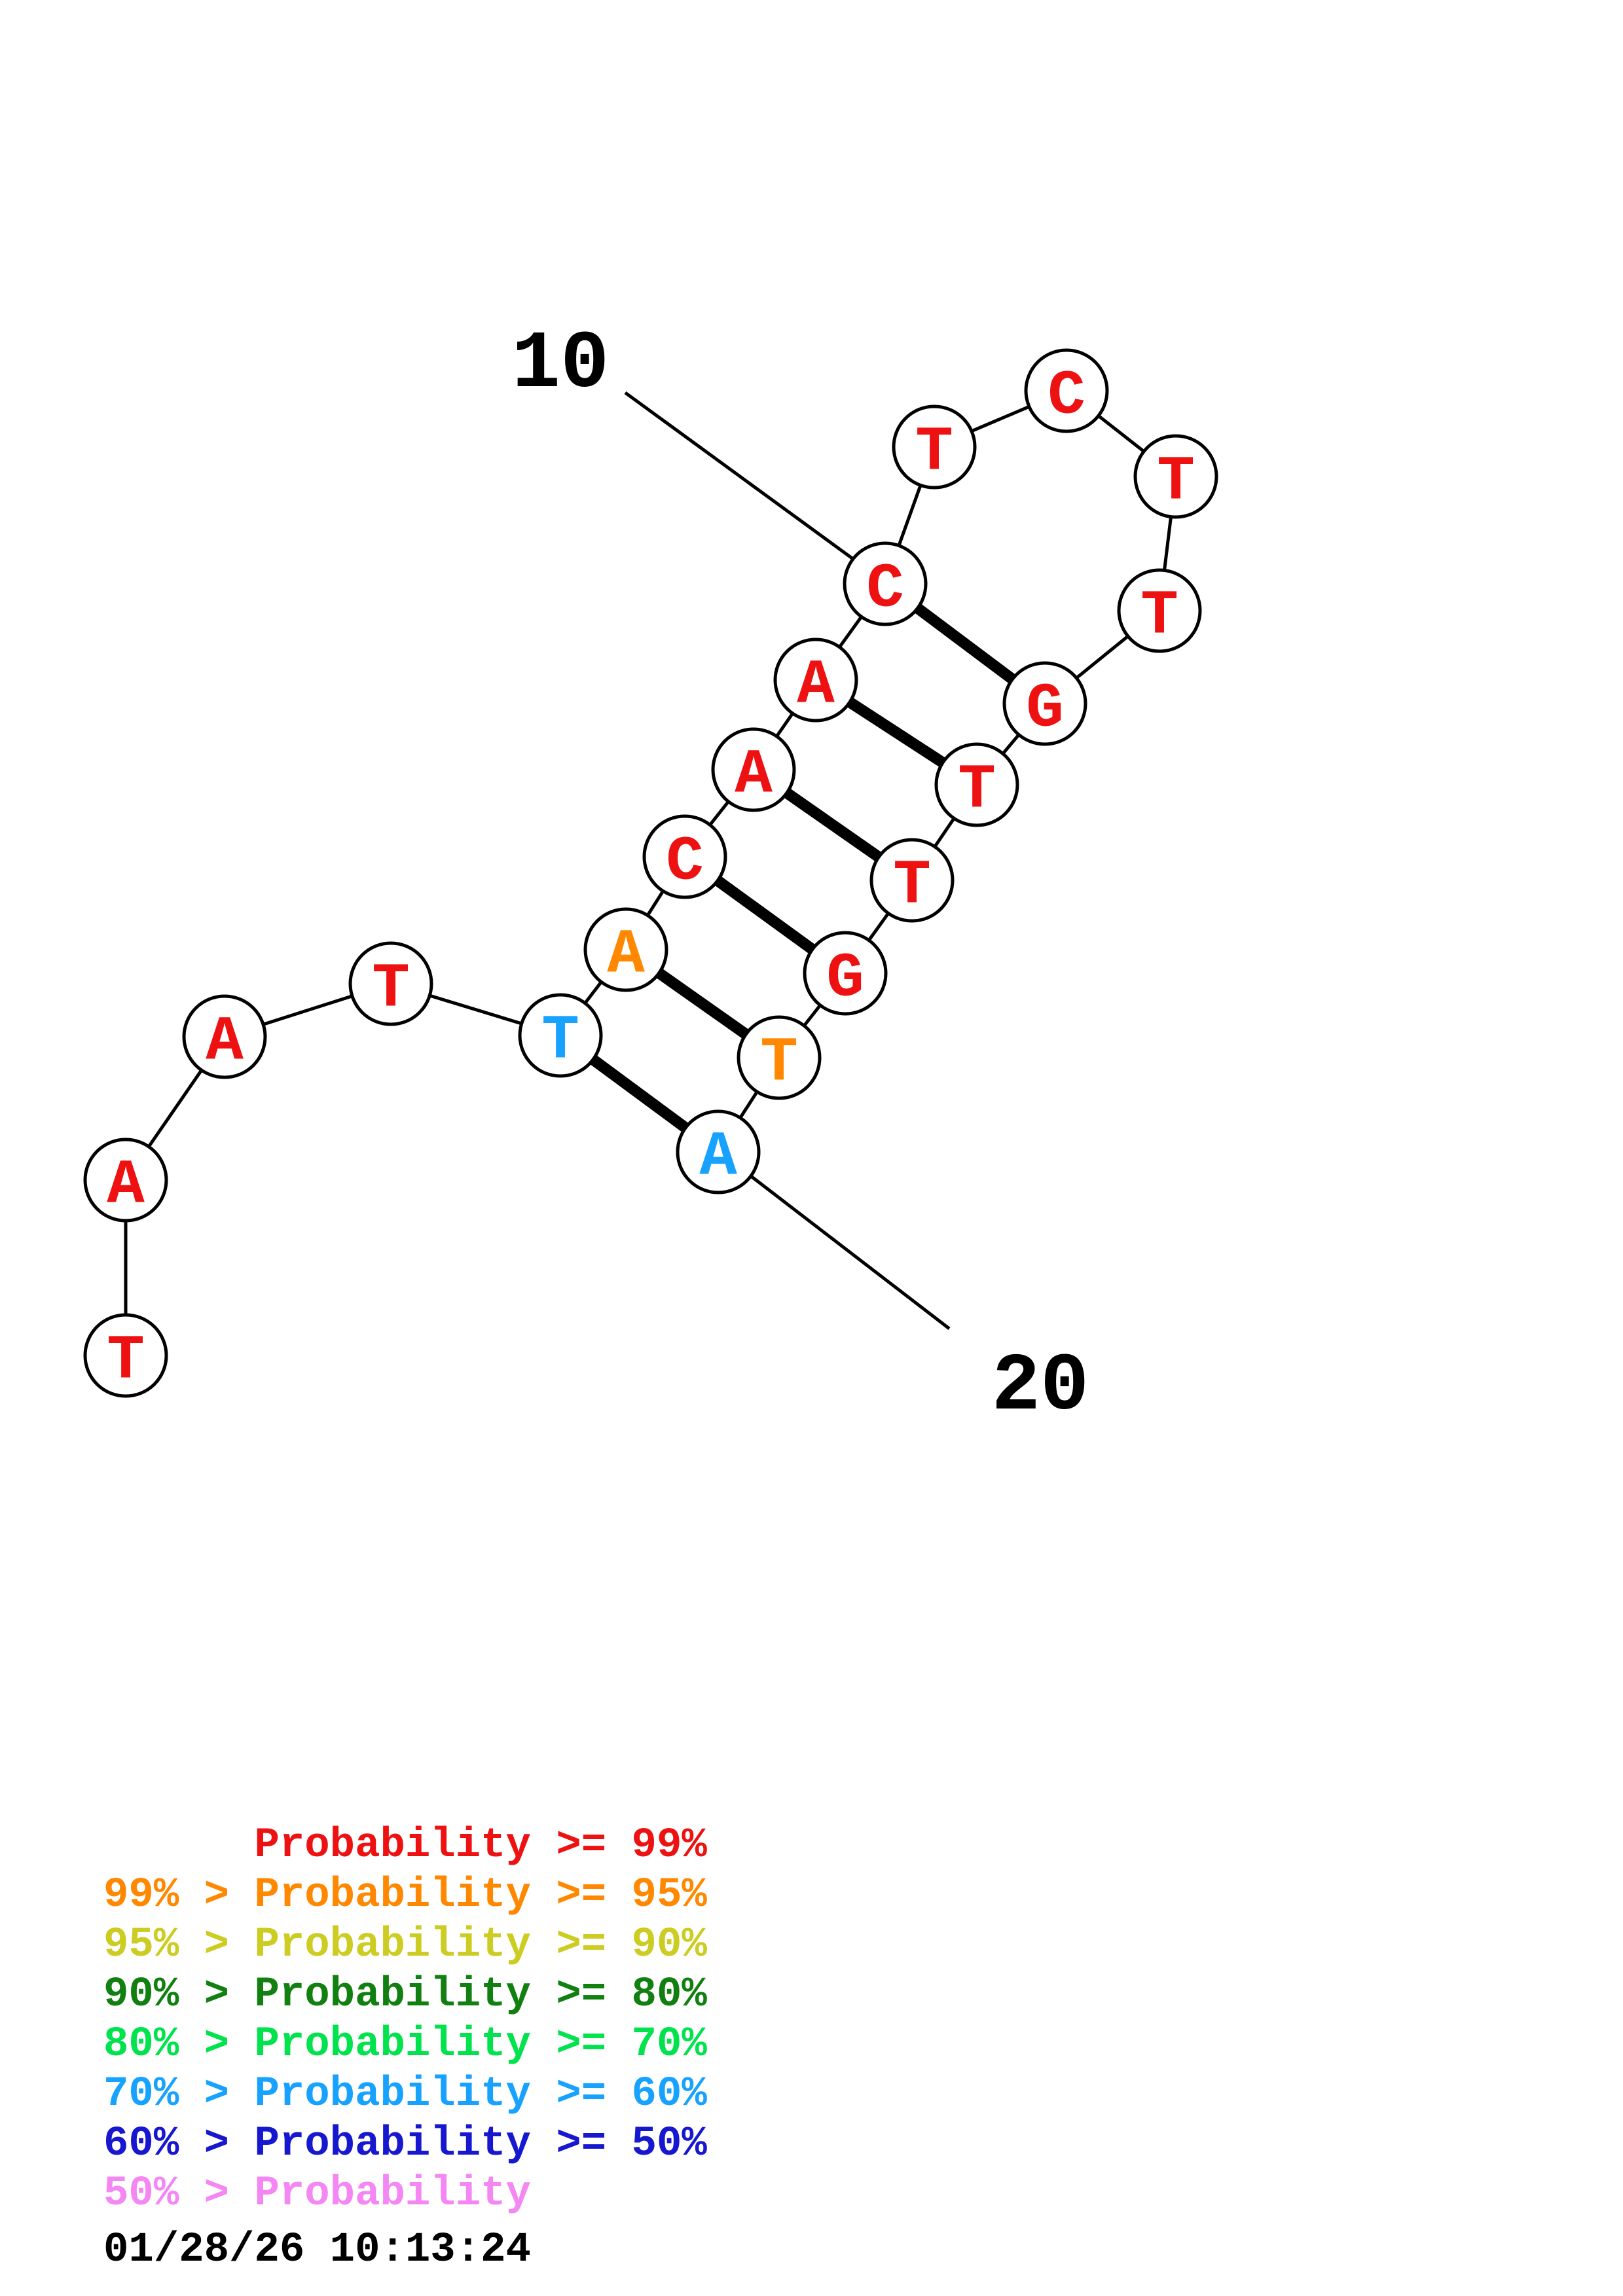 The width and height of the screenshot is (1623, 2296). Describe the element at coordinates (405, 2044) in the screenshot. I see `legend-entry: 80% > Probability >= 70%` at that location.